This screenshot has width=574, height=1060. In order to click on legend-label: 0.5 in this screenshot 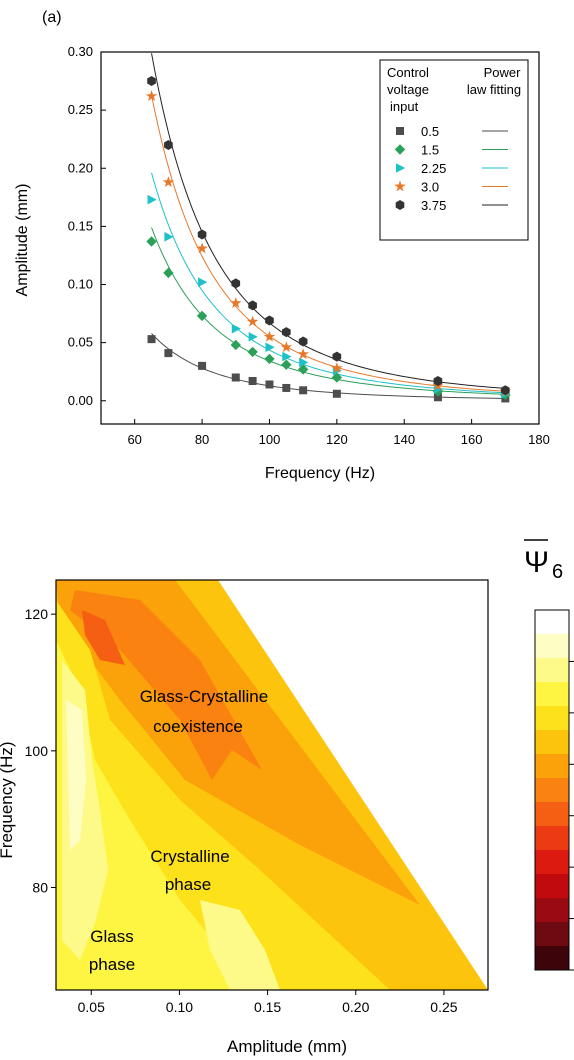, I will do `click(430, 131)`.